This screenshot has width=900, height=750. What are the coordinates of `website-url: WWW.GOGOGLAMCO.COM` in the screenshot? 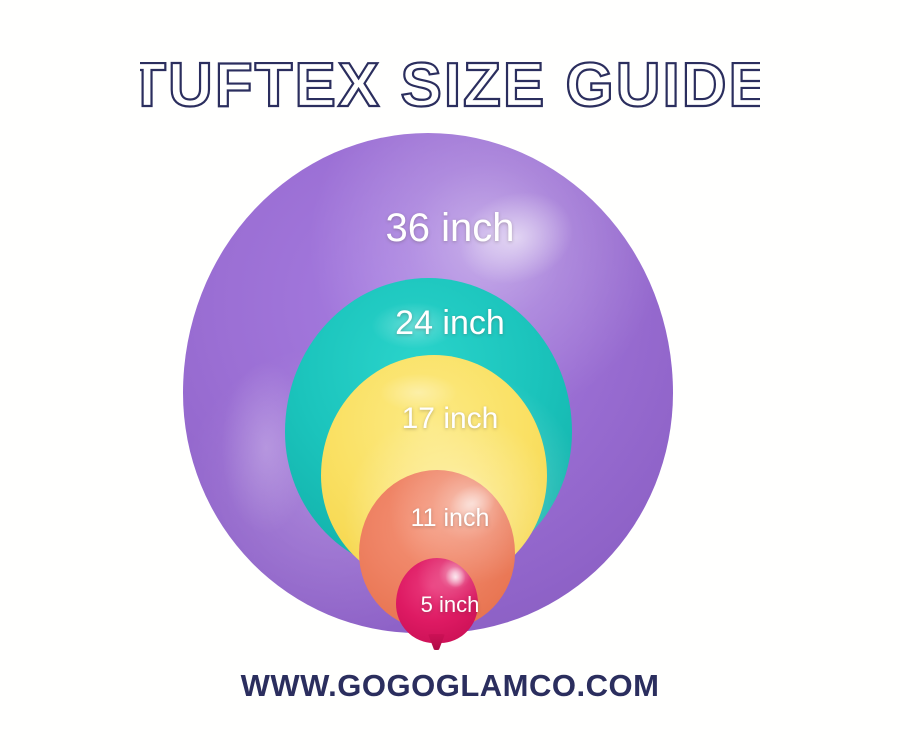 It's located at (450, 685).